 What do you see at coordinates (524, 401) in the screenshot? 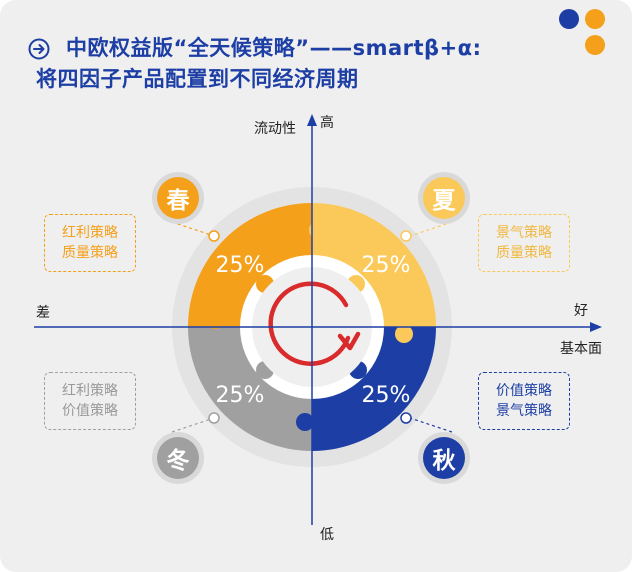
I see `strategy-box-autumn: 价值策略 景气策略` at bounding box center [524, 401].